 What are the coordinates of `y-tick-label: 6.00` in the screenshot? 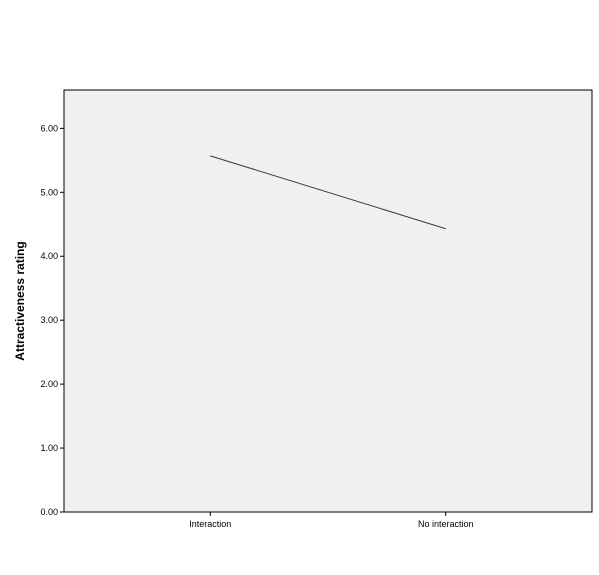 It's located at (49, 128).